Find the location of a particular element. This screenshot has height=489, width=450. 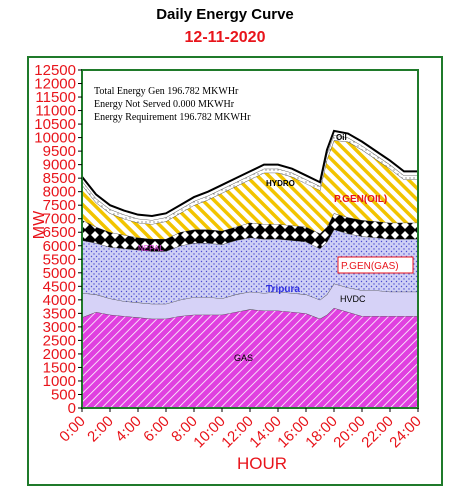

y-tick-label: 500 is located at coordinates (63, 394).